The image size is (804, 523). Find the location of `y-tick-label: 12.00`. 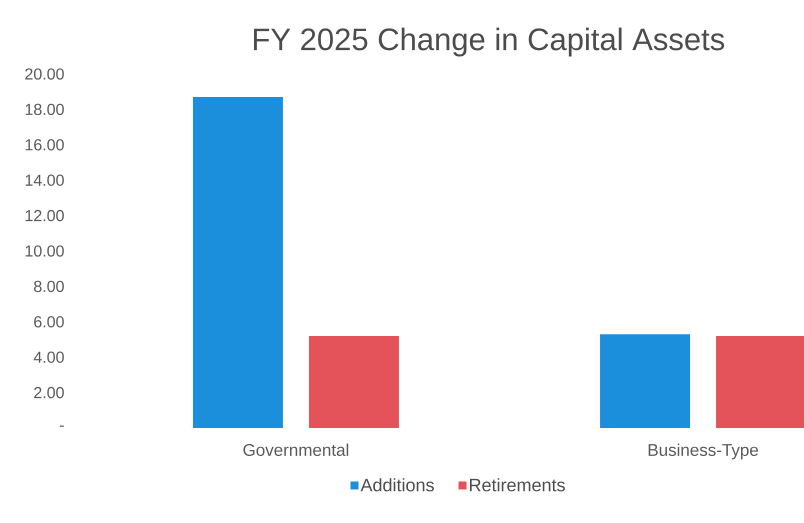

y-tick-label: 12.00 is located at coordinates (45, 216).